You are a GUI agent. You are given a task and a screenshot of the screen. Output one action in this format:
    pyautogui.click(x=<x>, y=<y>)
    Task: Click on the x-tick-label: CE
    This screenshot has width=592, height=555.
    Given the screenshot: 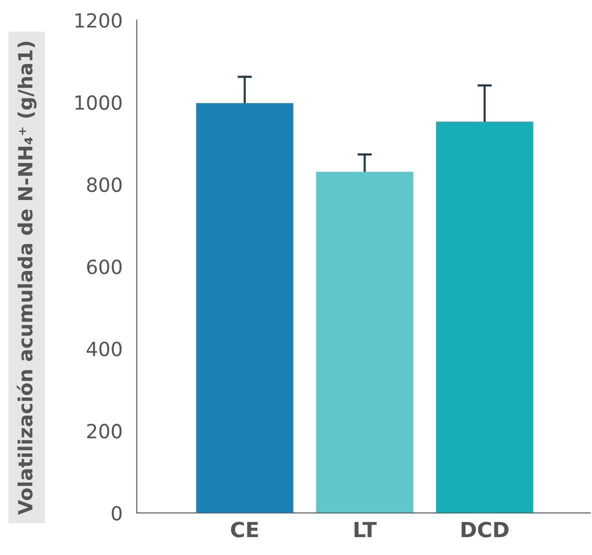 What is the action you would take?
    pyautogui.click(x=244, y=530)
    